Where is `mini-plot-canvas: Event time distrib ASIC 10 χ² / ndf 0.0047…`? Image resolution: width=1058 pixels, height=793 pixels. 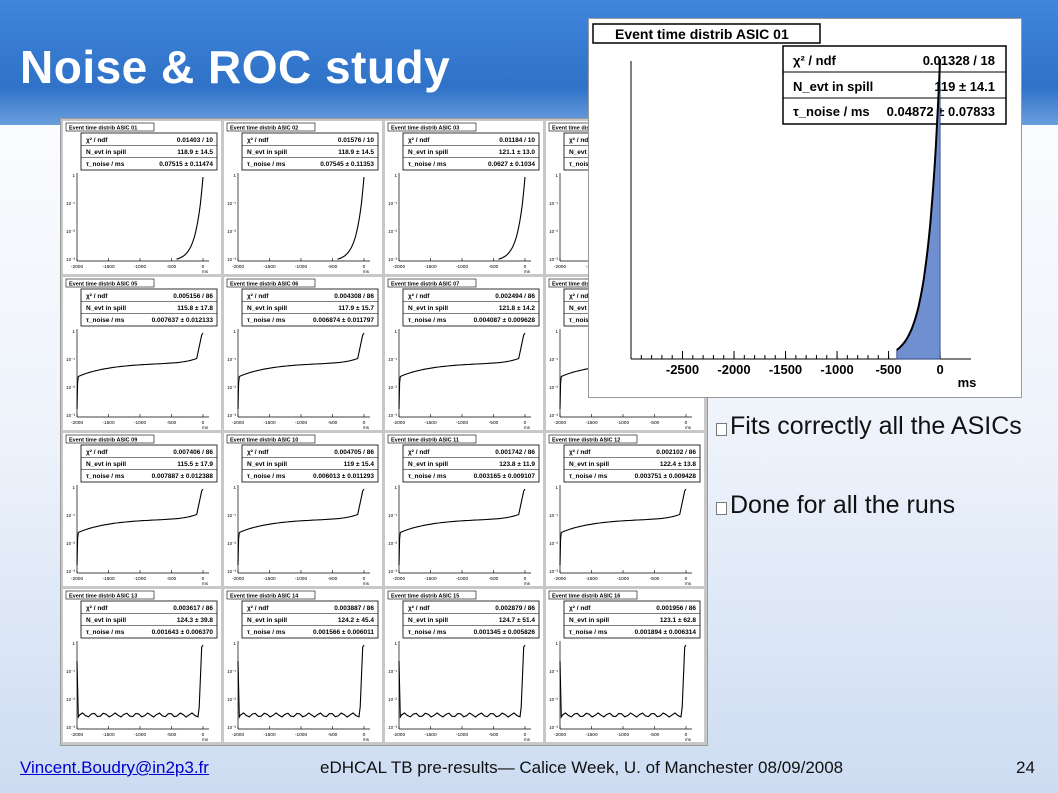 mini-plot-canvas: Event time distrib ASIC 10 χ² / ndf 0.0047… is located at coordinates (302, 510).